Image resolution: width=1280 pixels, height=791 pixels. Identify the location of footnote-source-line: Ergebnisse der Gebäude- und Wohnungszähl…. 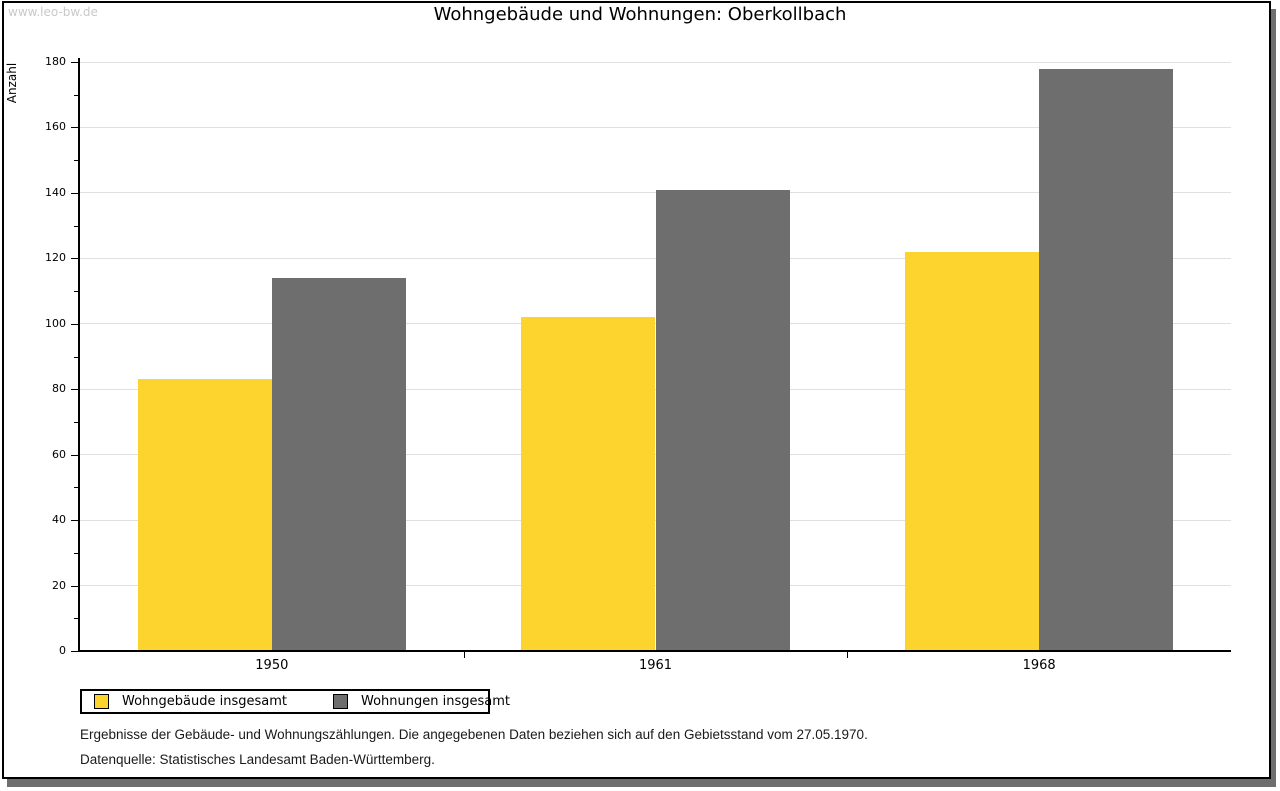
(474, 734).